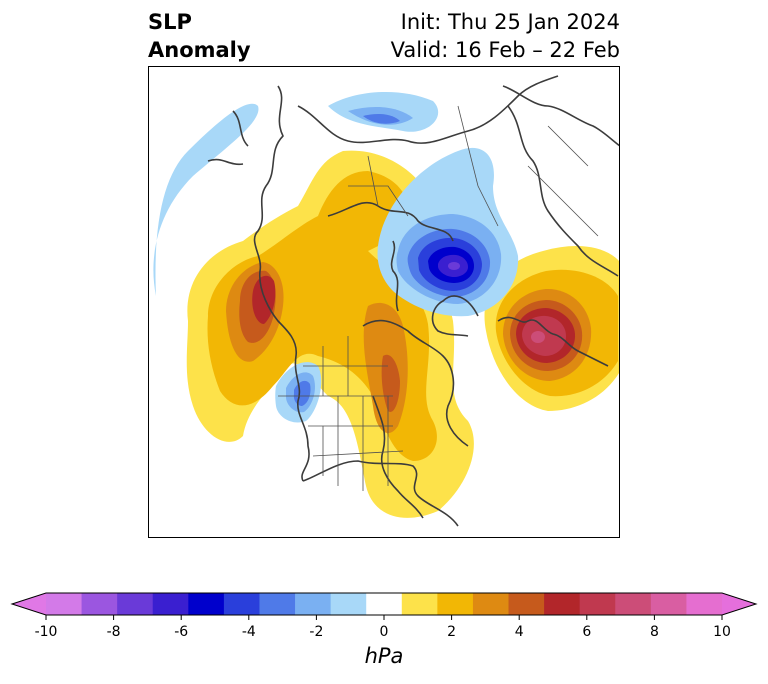 Image resolution: width=768 pixels, height=684 pixels. I want to click on map-title-line1: SLP, so click(170, 22).